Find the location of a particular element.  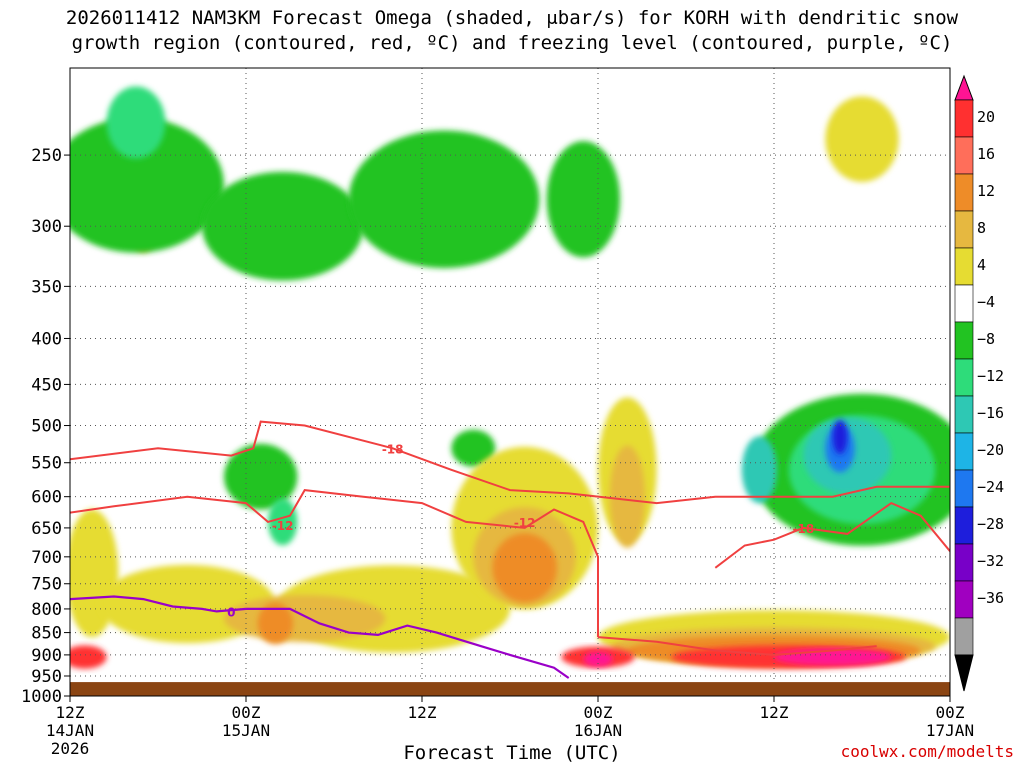

colorbar-label: −24 is located at coordinates (990, 487).